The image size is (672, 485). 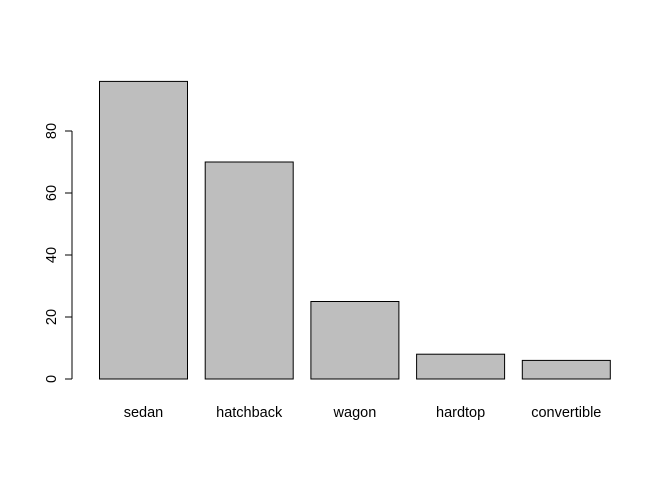 What do you see at coordinates (52, 131) in the screenshot?
I see `y-tick-label: 80` at bounding box center [52, 131].